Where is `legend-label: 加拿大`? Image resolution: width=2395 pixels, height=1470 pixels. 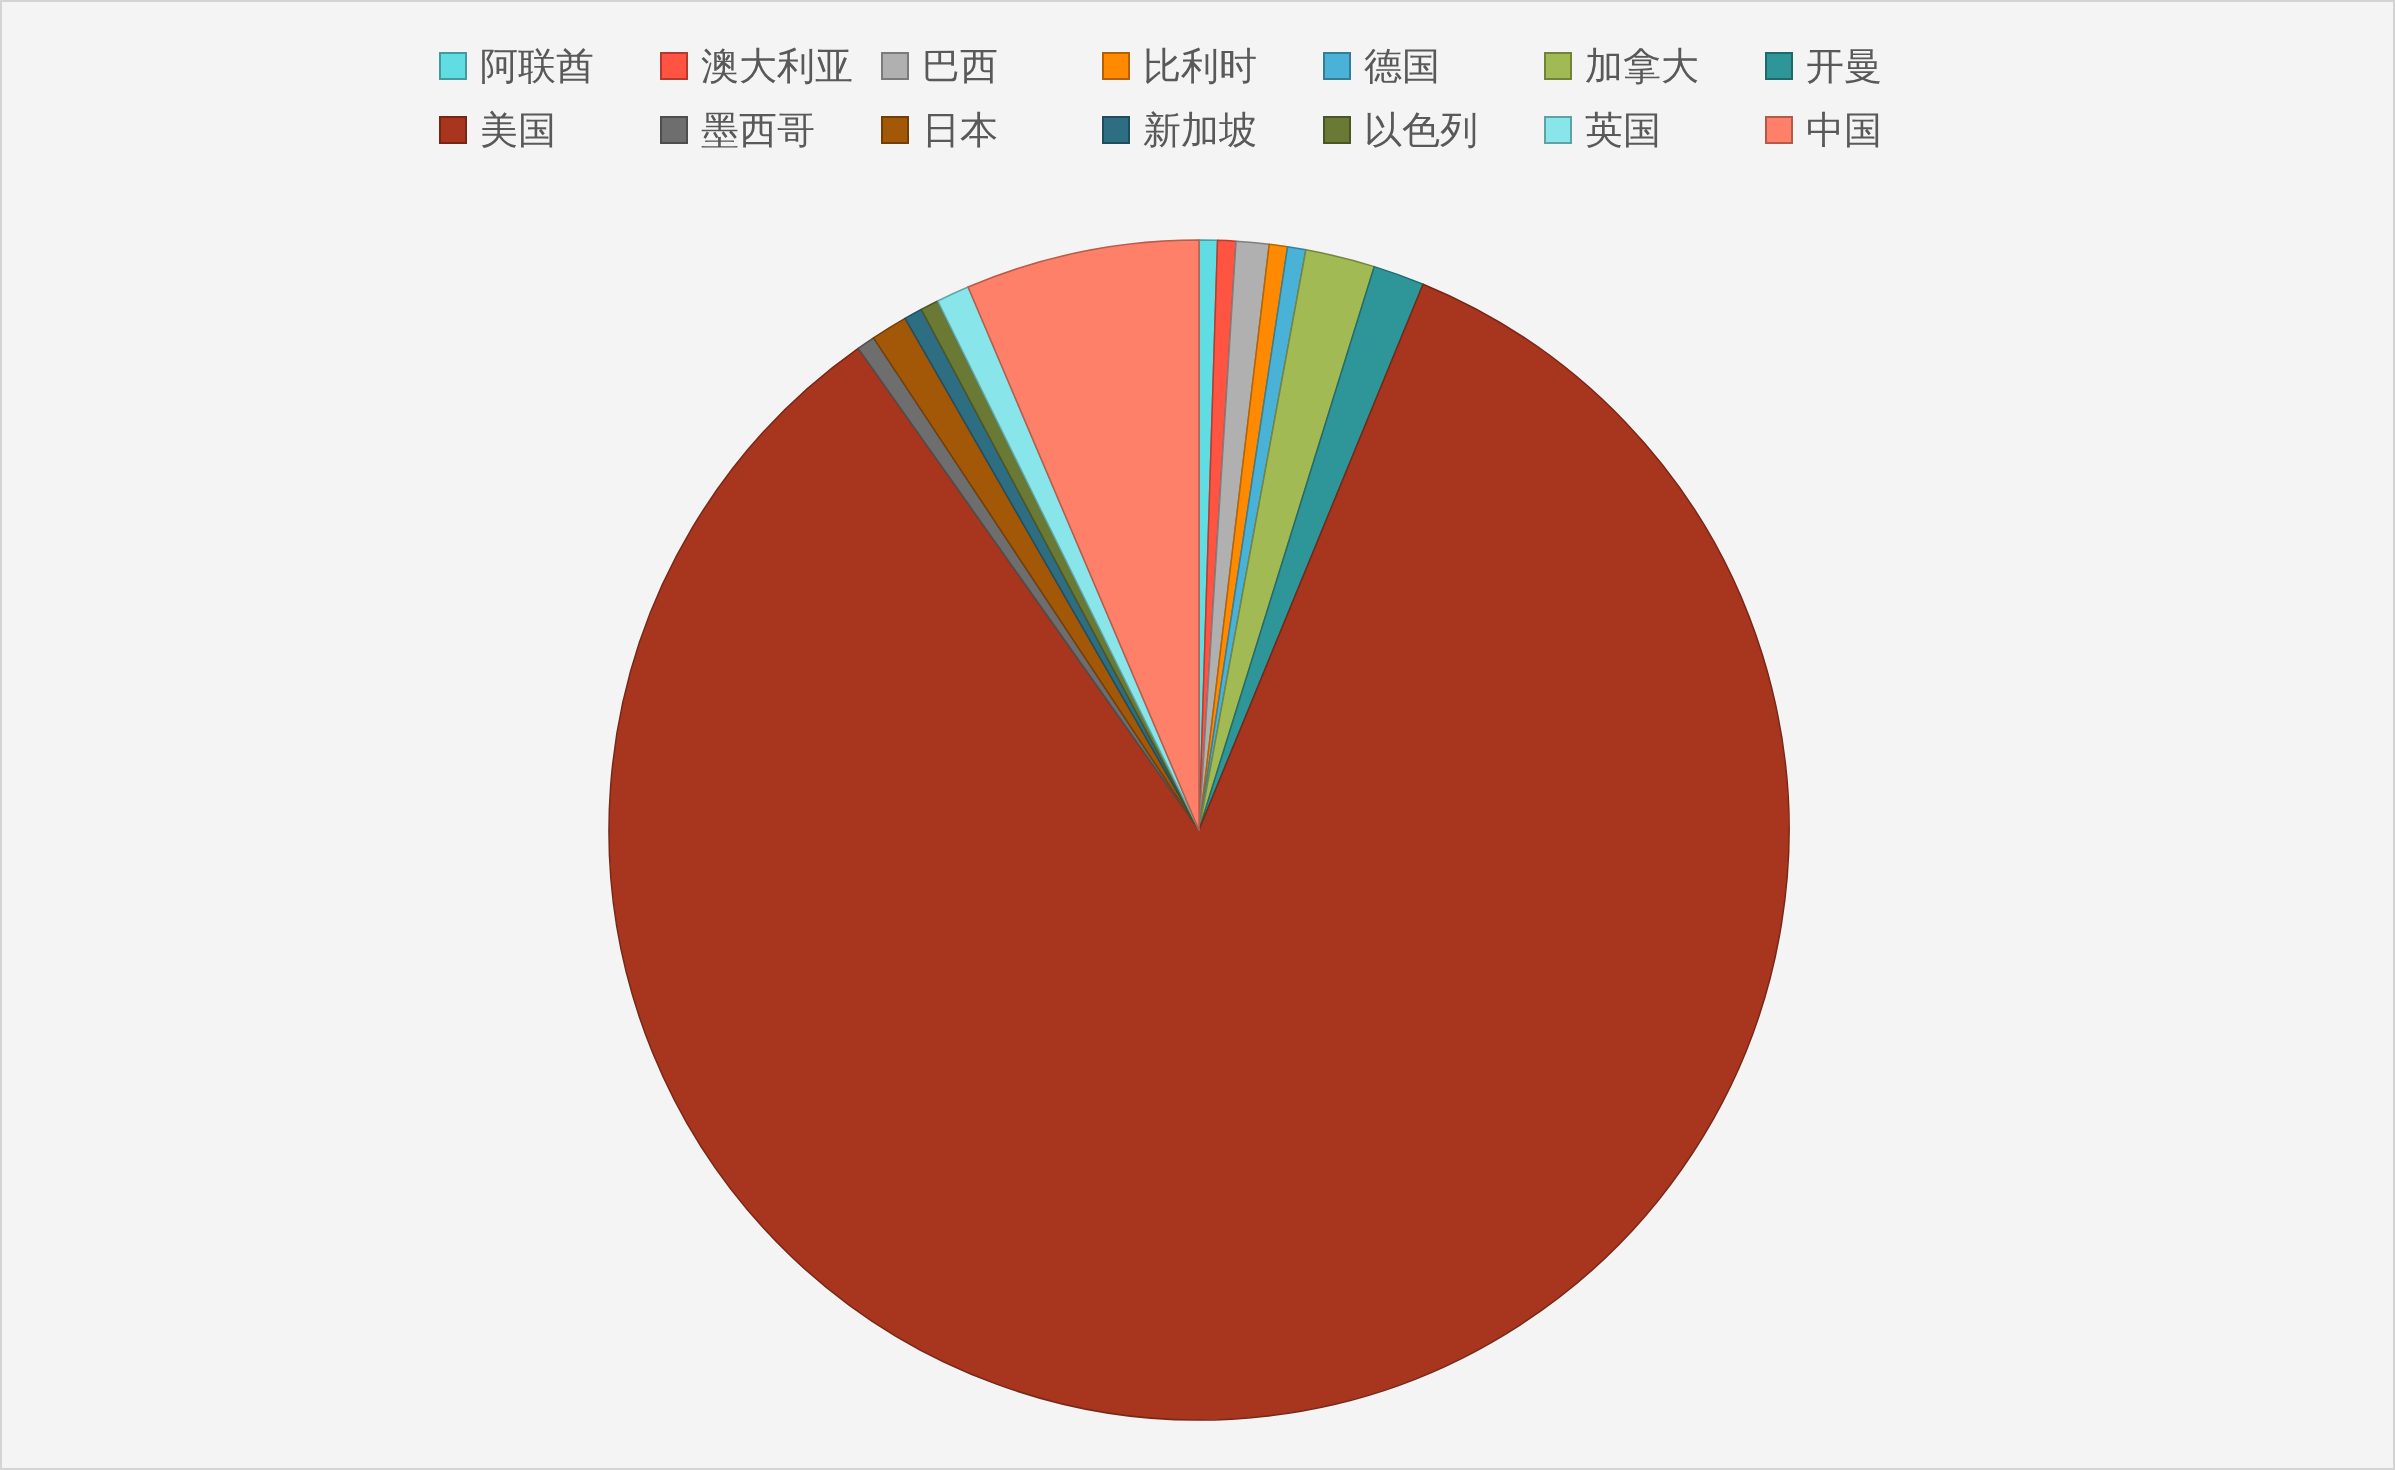
legend-label: 加拿大 is located at coordinates (1642, 66).